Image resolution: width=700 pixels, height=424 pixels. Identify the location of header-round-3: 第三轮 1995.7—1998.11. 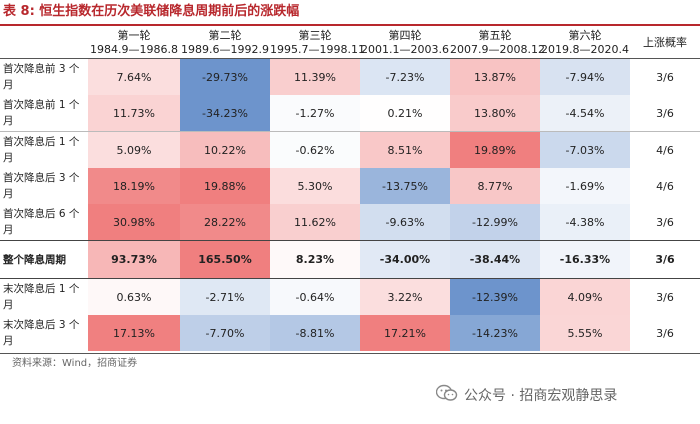
(317, 43).